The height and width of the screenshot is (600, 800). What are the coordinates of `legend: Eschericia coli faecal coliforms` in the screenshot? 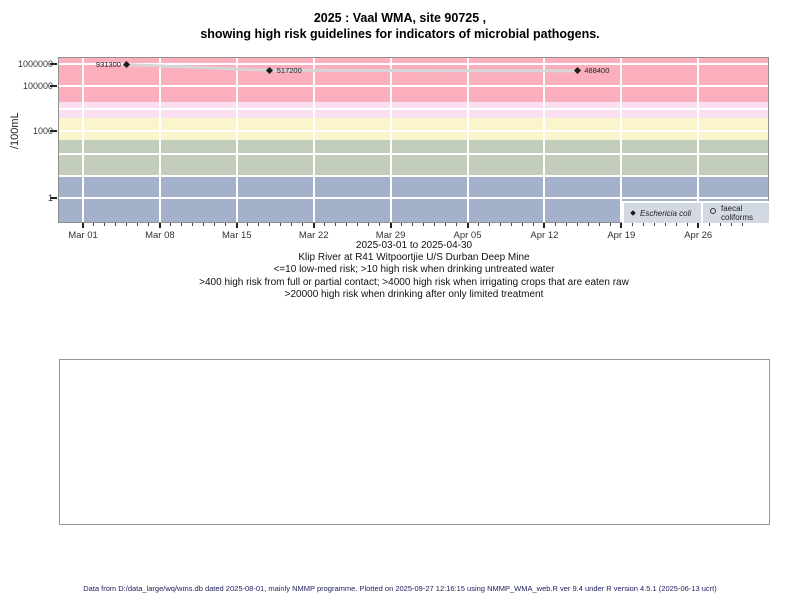 It's located at (695, 212).